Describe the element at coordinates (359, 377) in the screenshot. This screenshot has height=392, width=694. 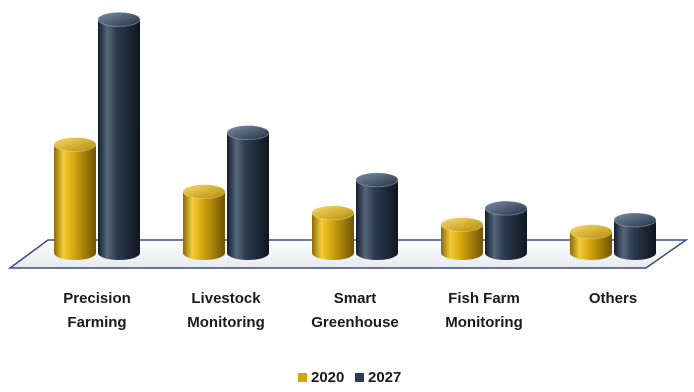
I see `legend-swatch-2027` at that location.